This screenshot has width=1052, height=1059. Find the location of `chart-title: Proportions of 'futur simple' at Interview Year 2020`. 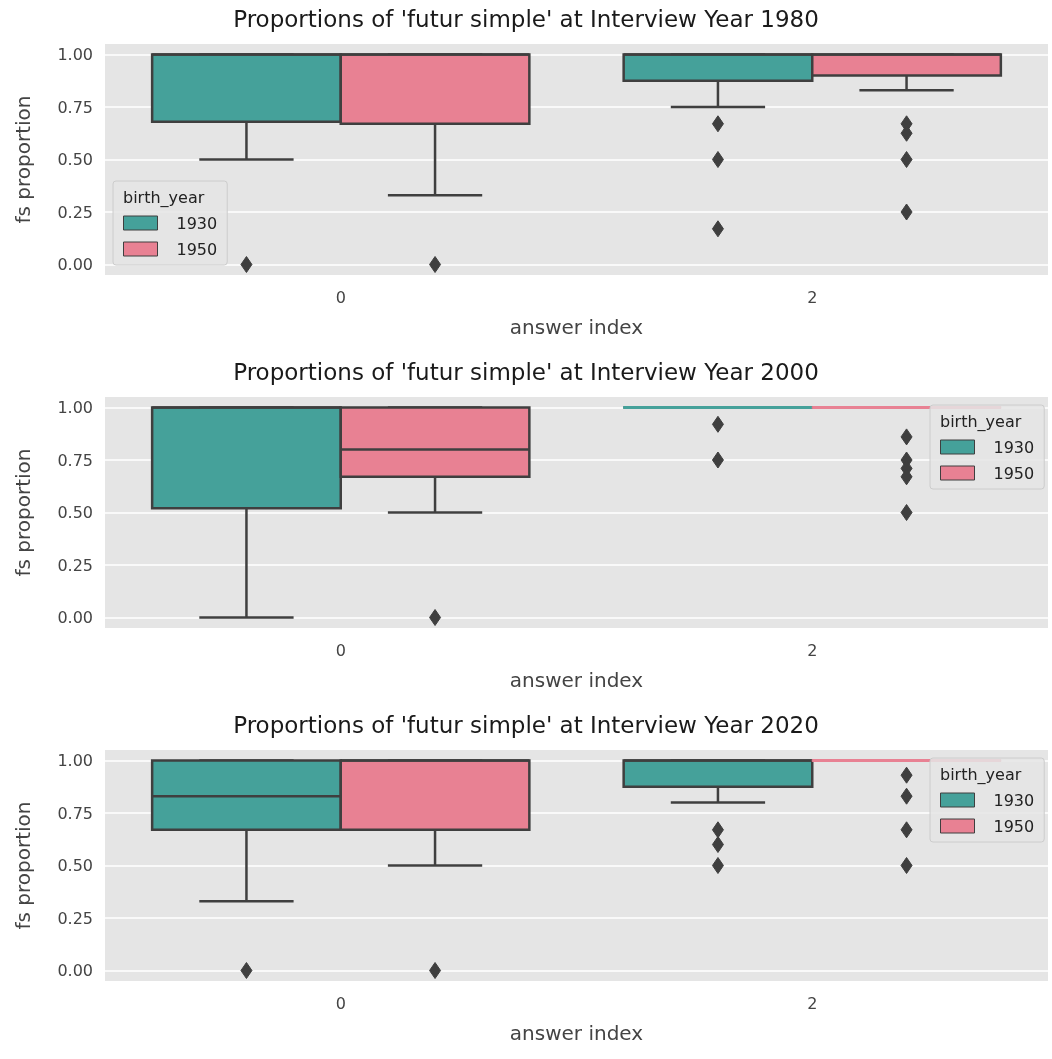

chart-title: Proportions of 'futur simple' at Interview Year 2020 is located at coordinates (526, 724).